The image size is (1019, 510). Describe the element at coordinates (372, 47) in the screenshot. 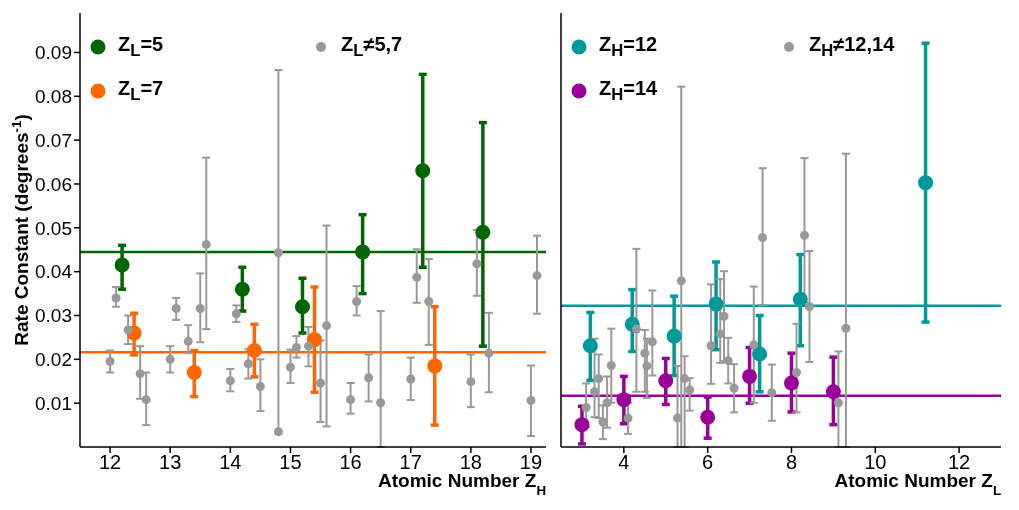

I see `legend-label: Z$_{L}$≠5,7` at that location.